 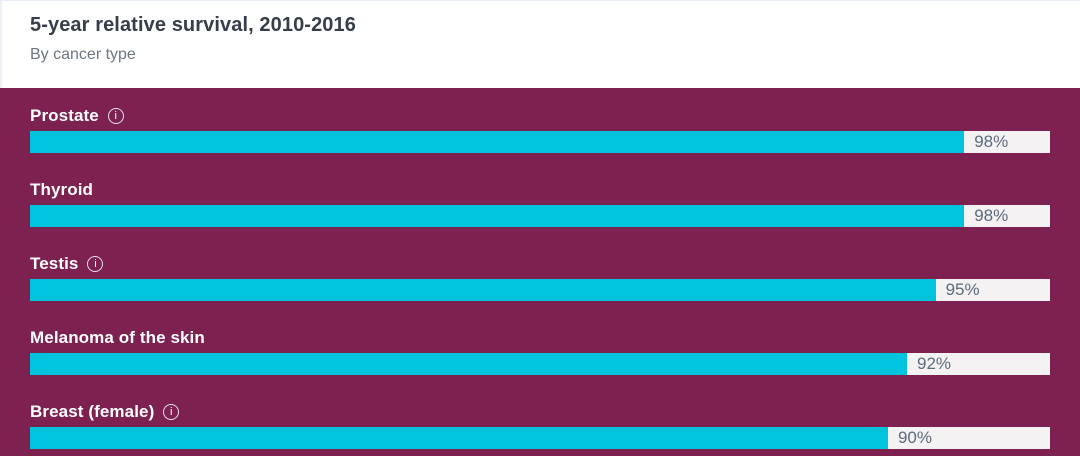 What do you see at coordinates (540, 190) in the screenshot?
I see `bar-label: Thyroid` at bounding box center [540, 190].